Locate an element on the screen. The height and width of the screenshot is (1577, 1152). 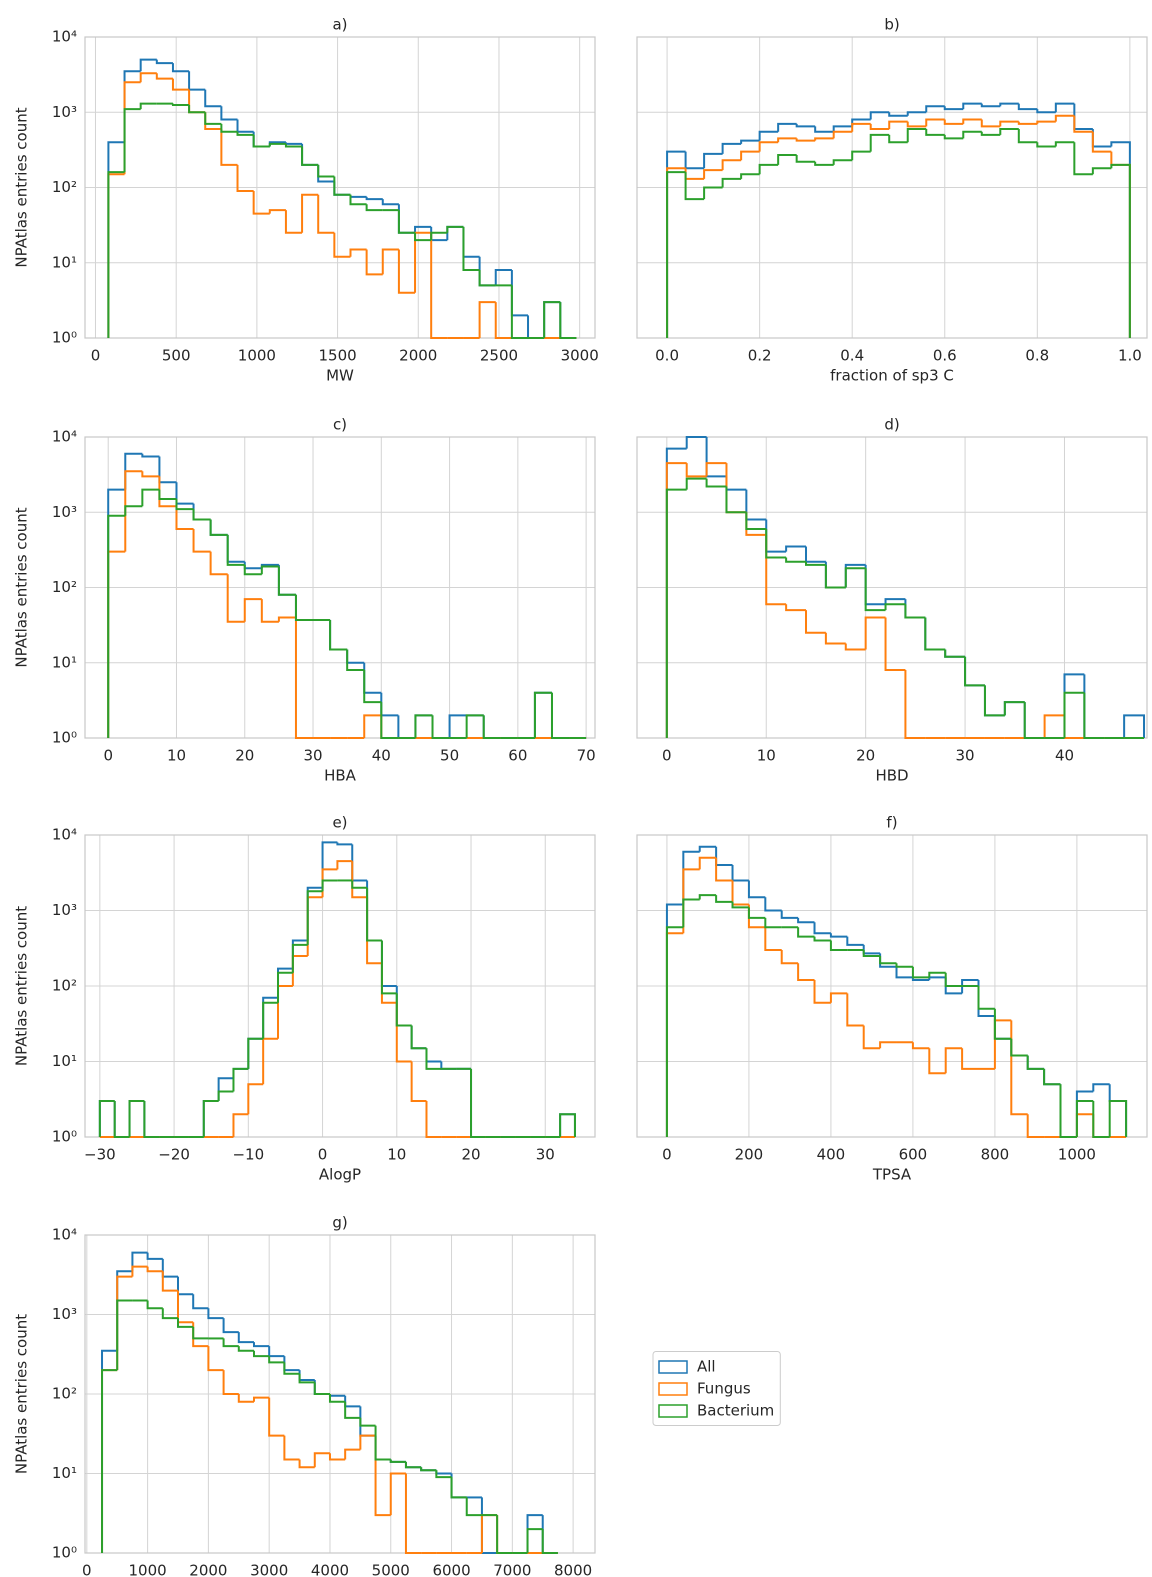
axes-frame is located at coordinates (340, 1394).